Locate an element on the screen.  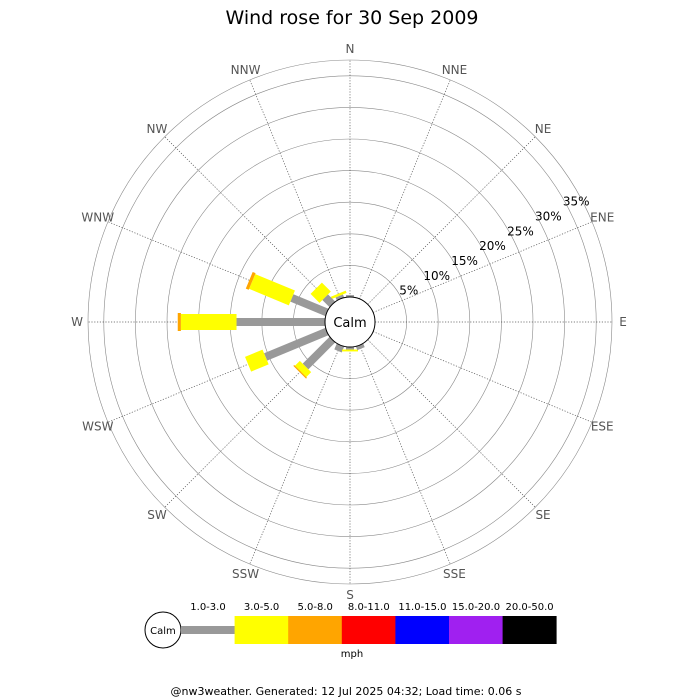
radial-tick-labels: 5% 10%15%20%25%30%35% is located at coordinates (494, 246).